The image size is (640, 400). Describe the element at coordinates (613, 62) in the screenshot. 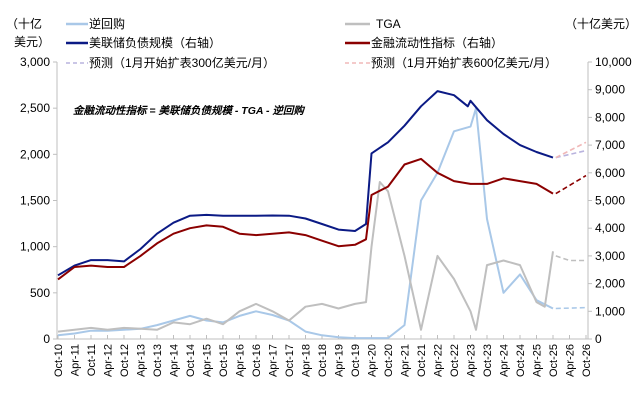

I see `right-tick-label: 10,000` at that location.